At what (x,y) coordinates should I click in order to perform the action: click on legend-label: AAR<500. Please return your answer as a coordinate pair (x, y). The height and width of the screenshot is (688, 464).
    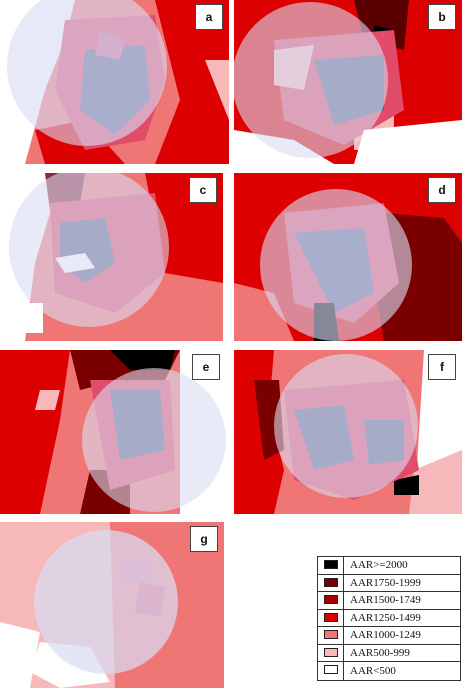
    Looking at the image, I should click on (373, 670).